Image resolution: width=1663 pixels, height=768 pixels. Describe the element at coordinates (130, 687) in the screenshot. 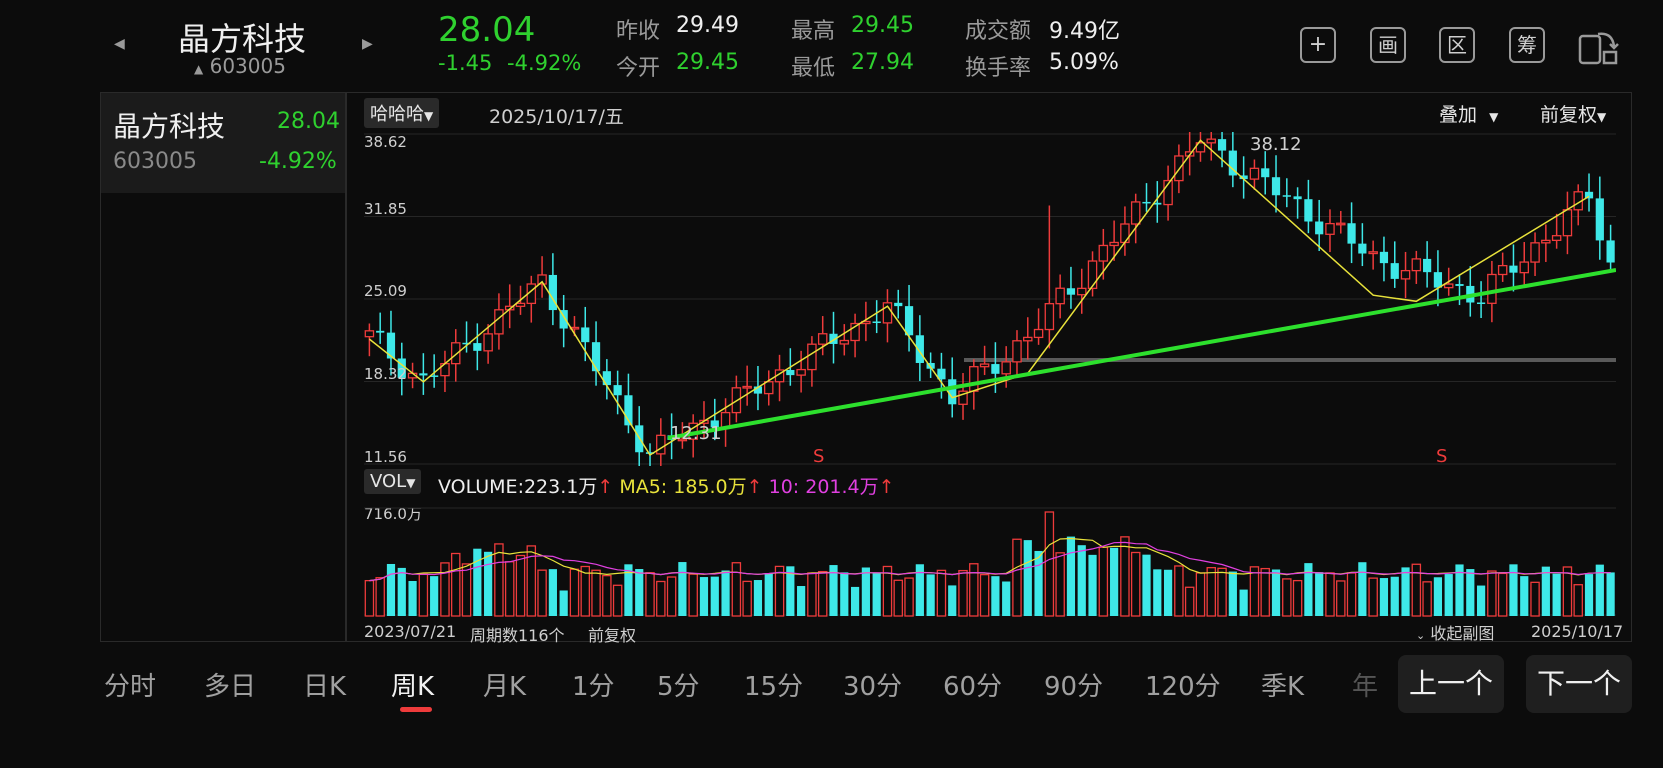

I see `tab-intraday: 分时` at that location.